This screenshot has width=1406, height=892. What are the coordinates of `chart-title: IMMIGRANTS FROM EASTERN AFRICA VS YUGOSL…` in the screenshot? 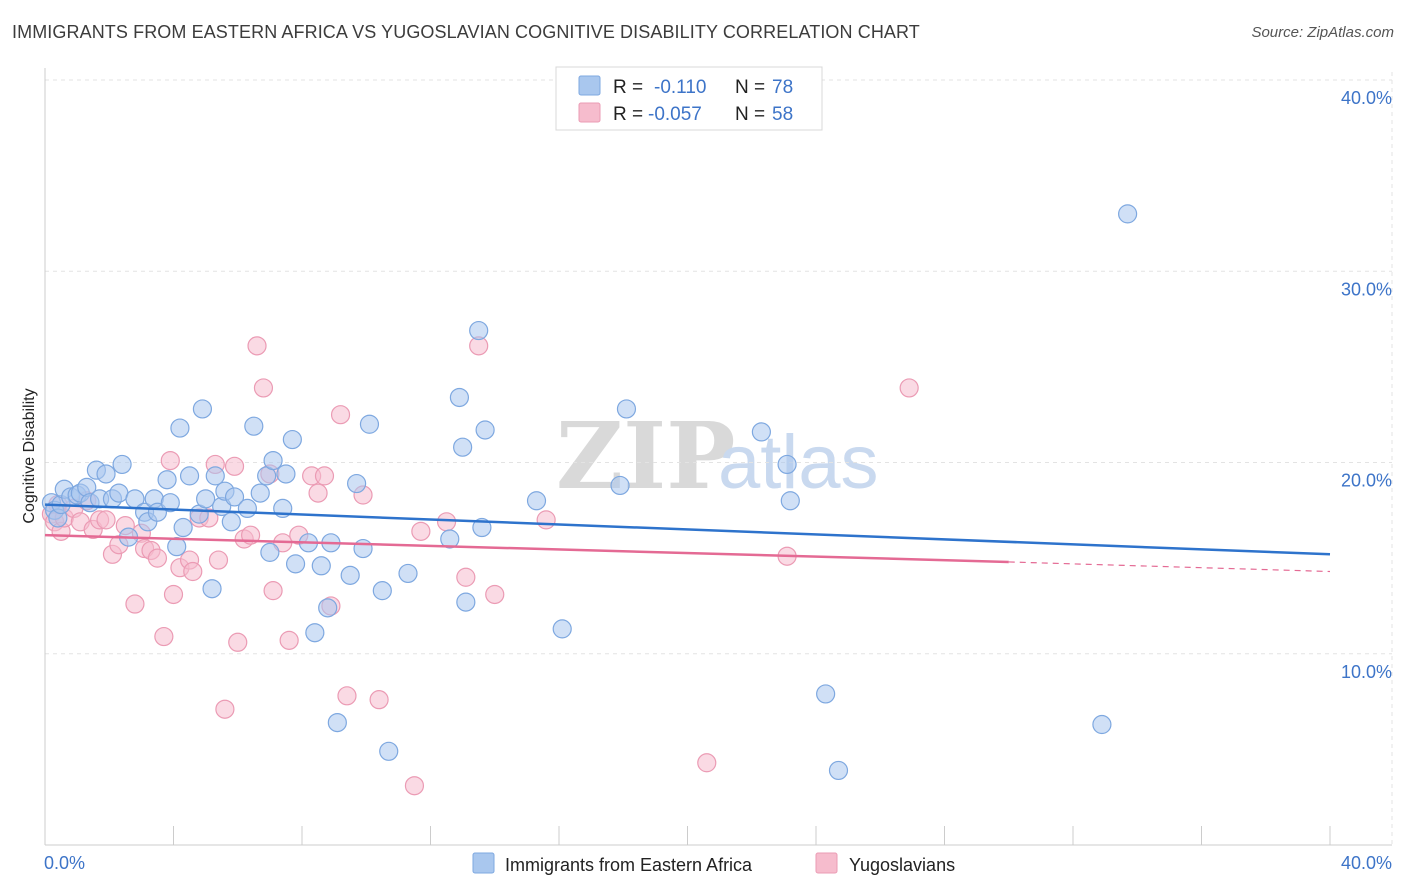 It's located at (466, 32).